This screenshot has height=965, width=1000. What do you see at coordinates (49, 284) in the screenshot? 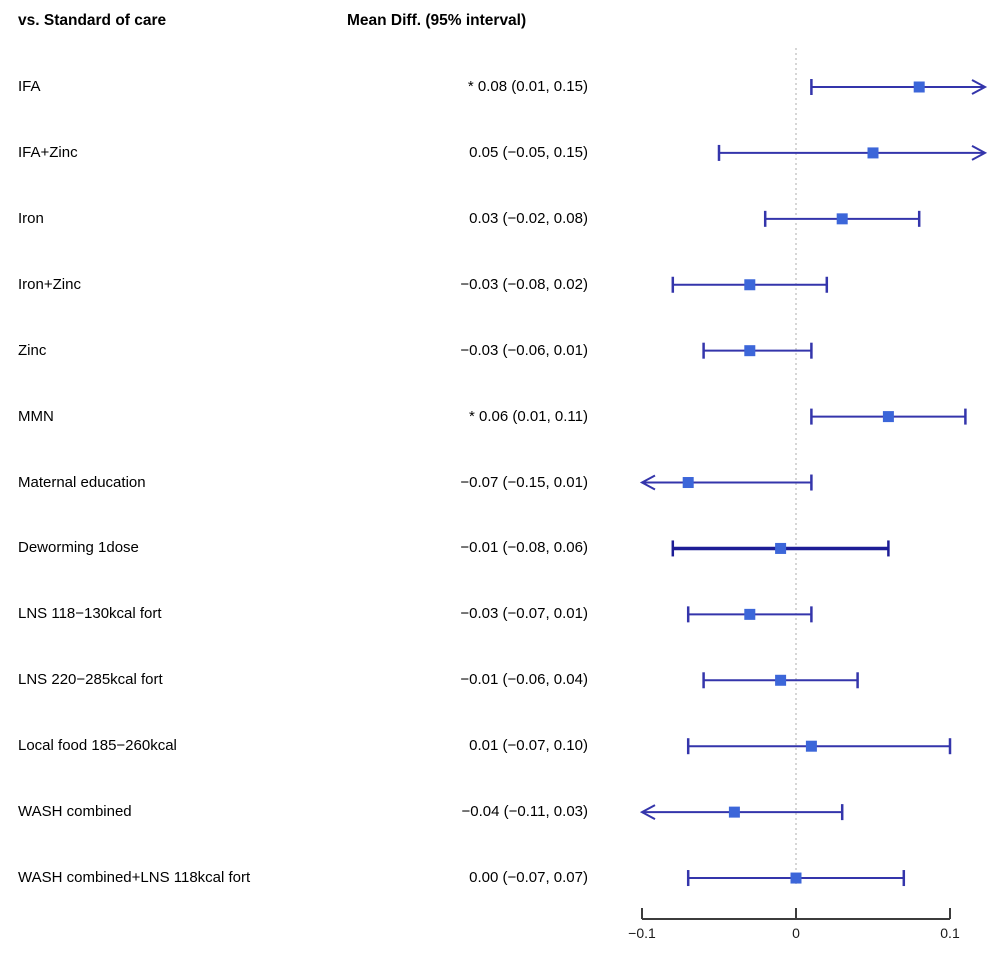
I see `treatment-label: Iron+Zinc` at bounding box center [49, 284].